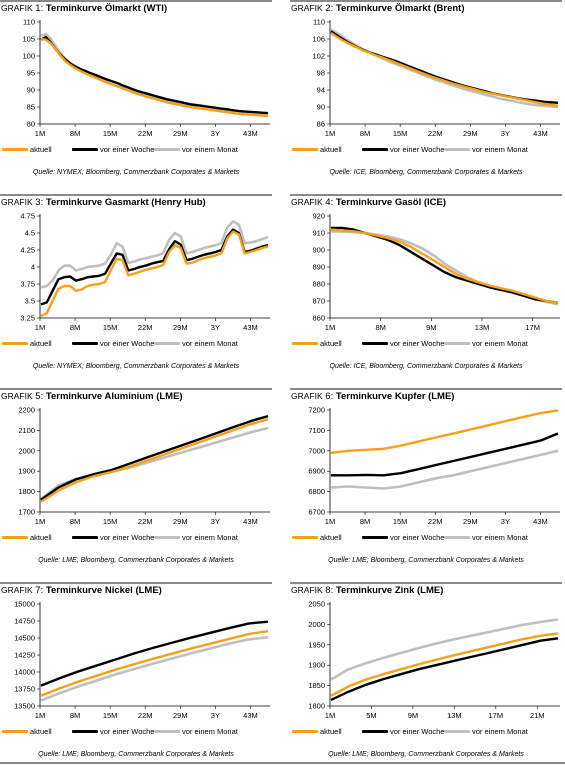  Describe the element at coordinates (316, 410) in the screenshot. I see `y-tick-label: 7200` at that location.